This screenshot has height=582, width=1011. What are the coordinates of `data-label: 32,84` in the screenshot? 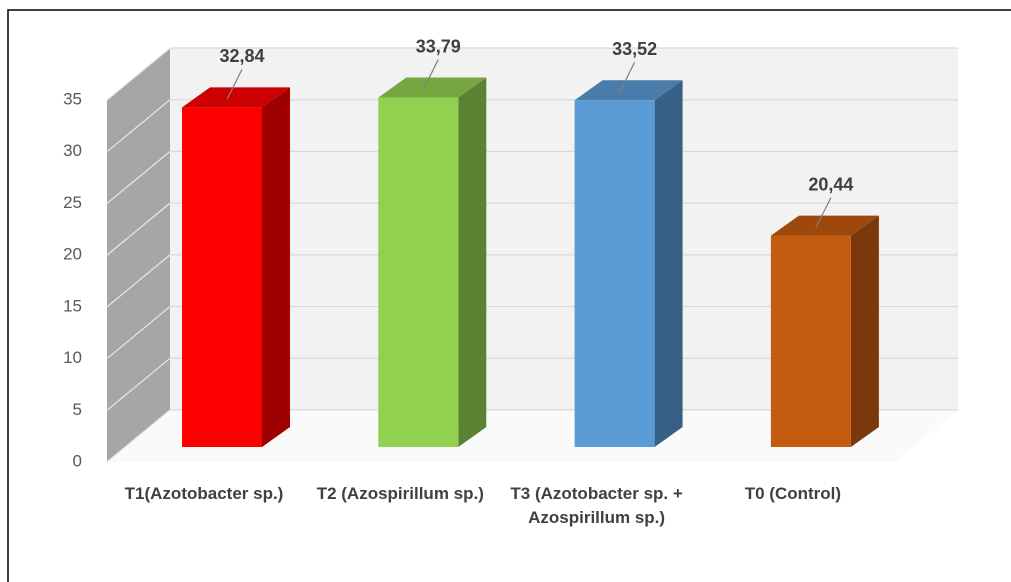 It's located at (241, 56).